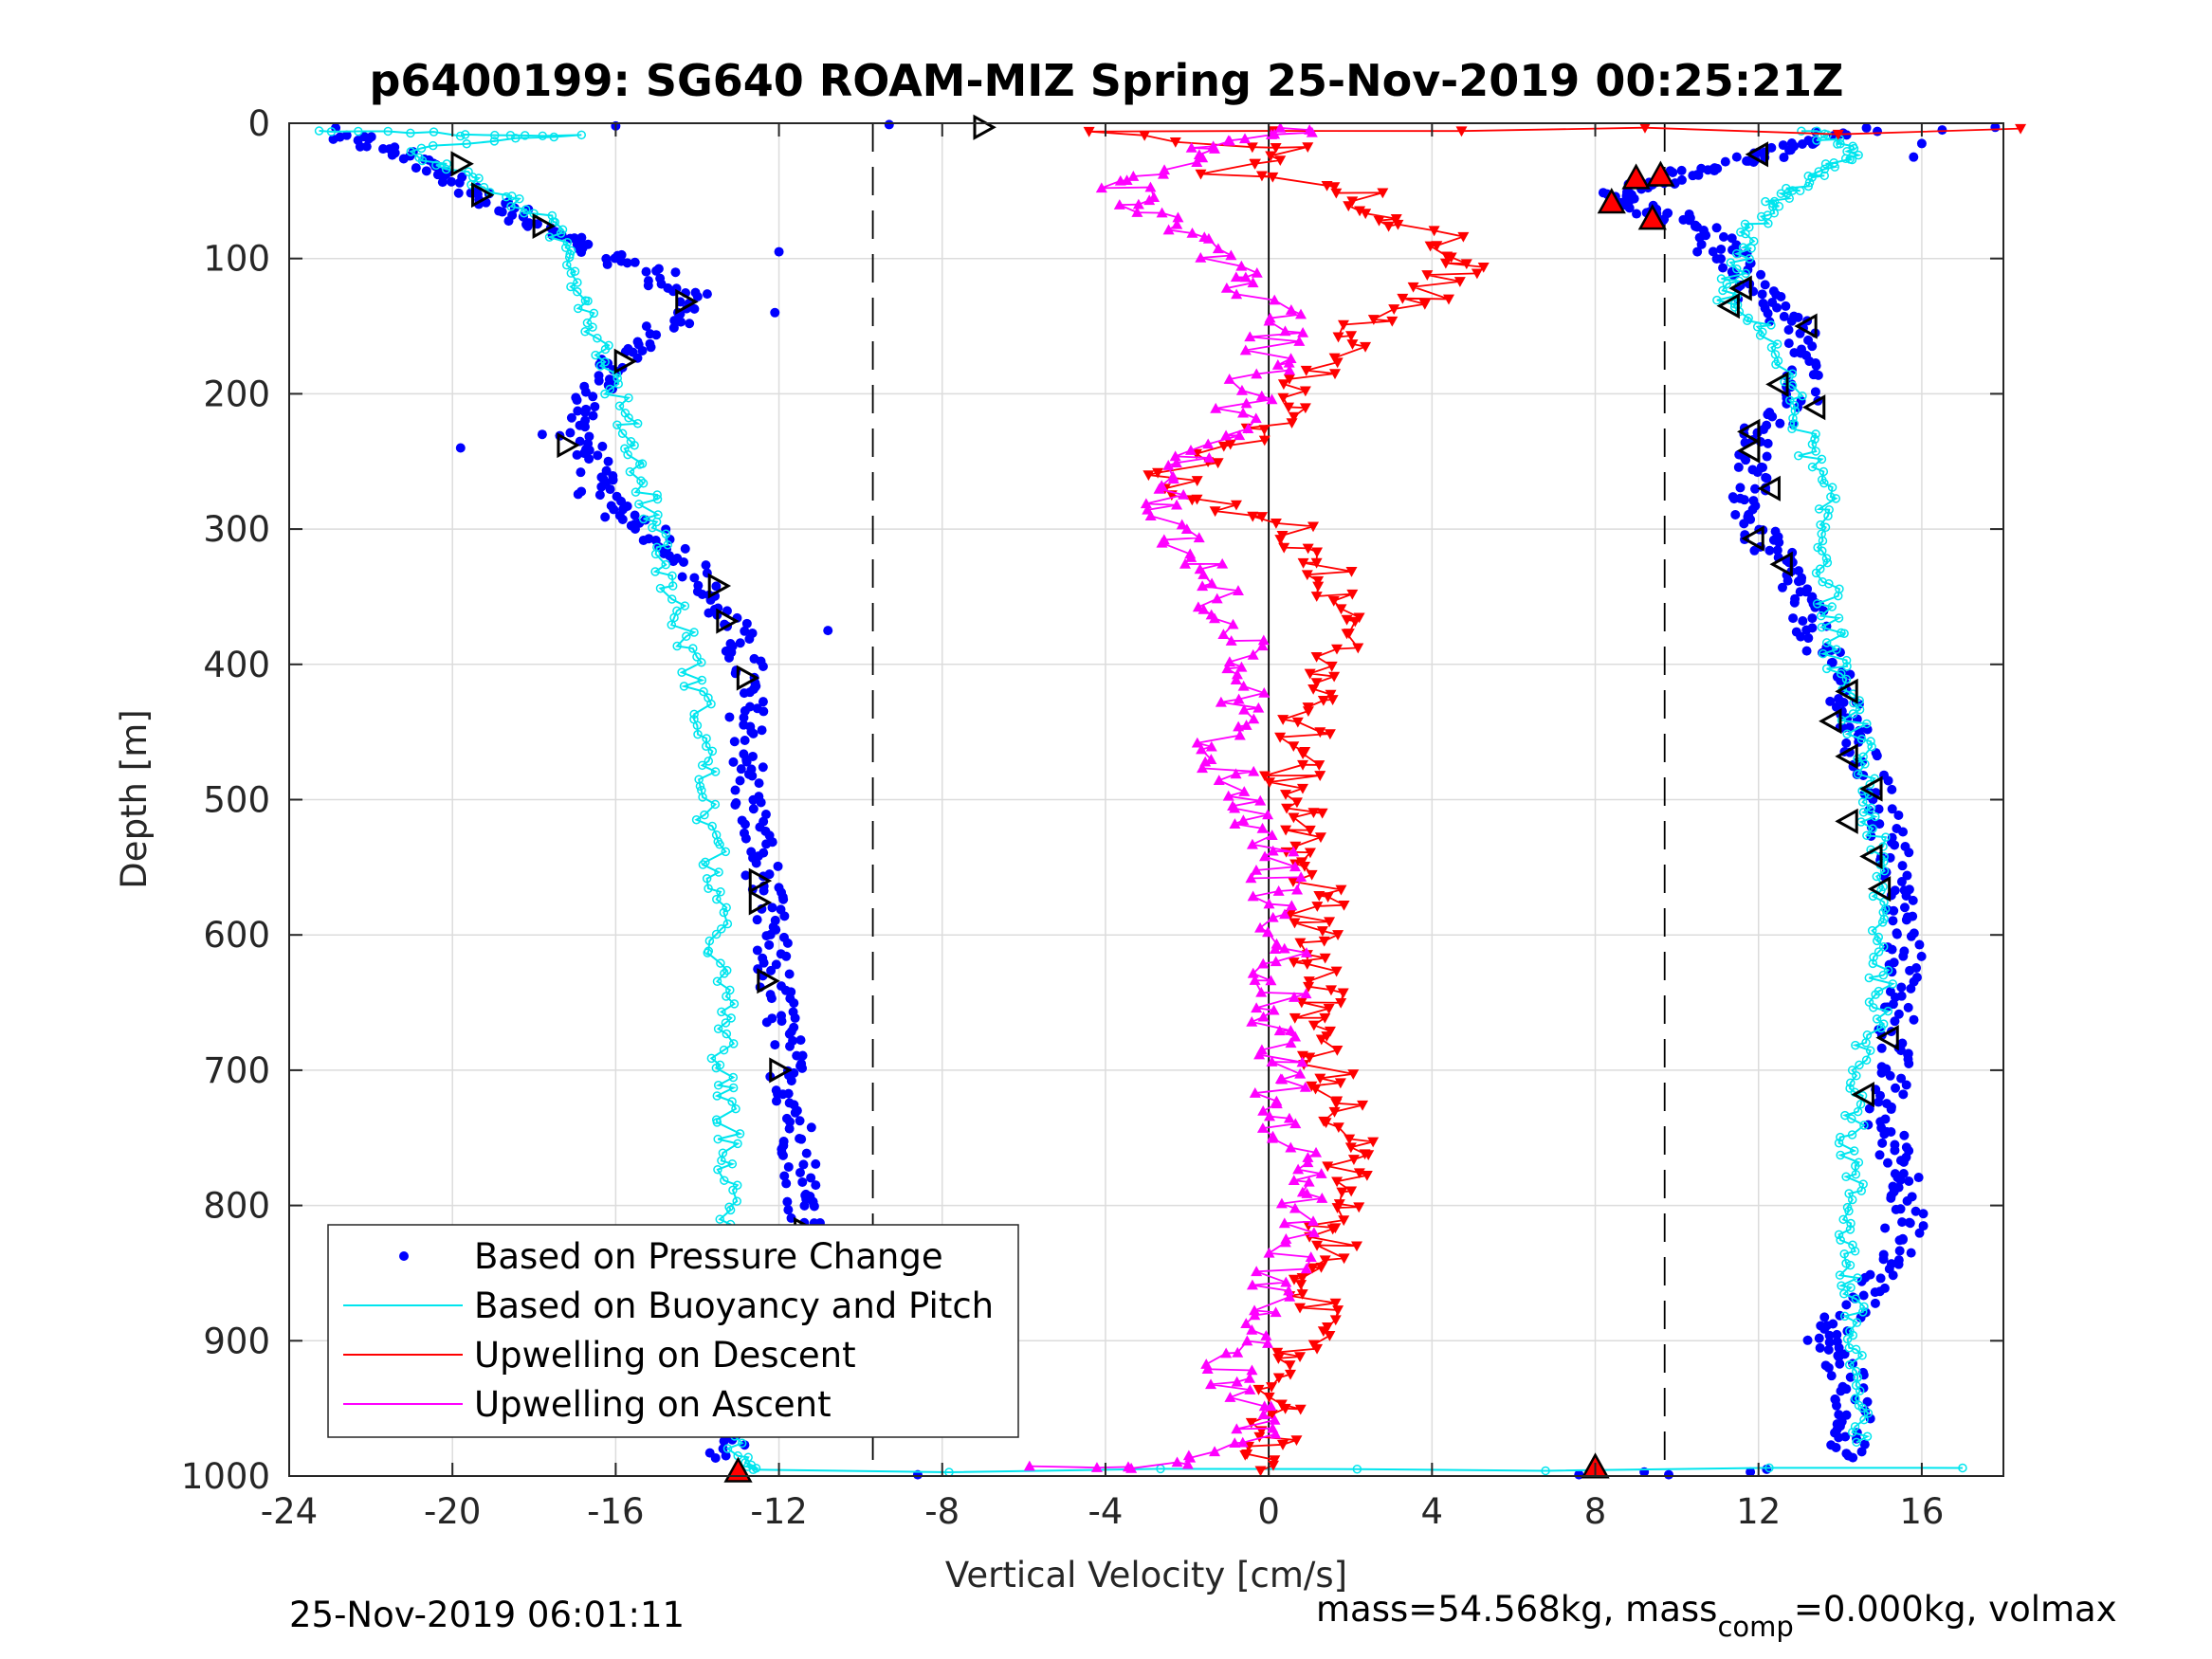  What do you see at coordinates (236, 935) in the screenshot?
I see `y-tick-label: 600` at bounding box center [236, 935].